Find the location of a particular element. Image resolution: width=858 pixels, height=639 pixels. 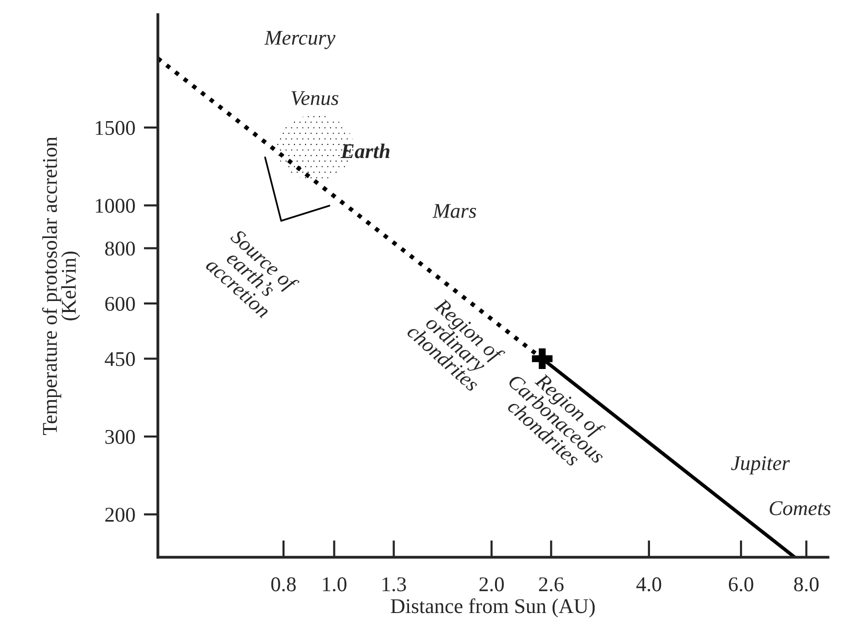

x-tick-label: 1.0 is located at coordinates (334, 584).